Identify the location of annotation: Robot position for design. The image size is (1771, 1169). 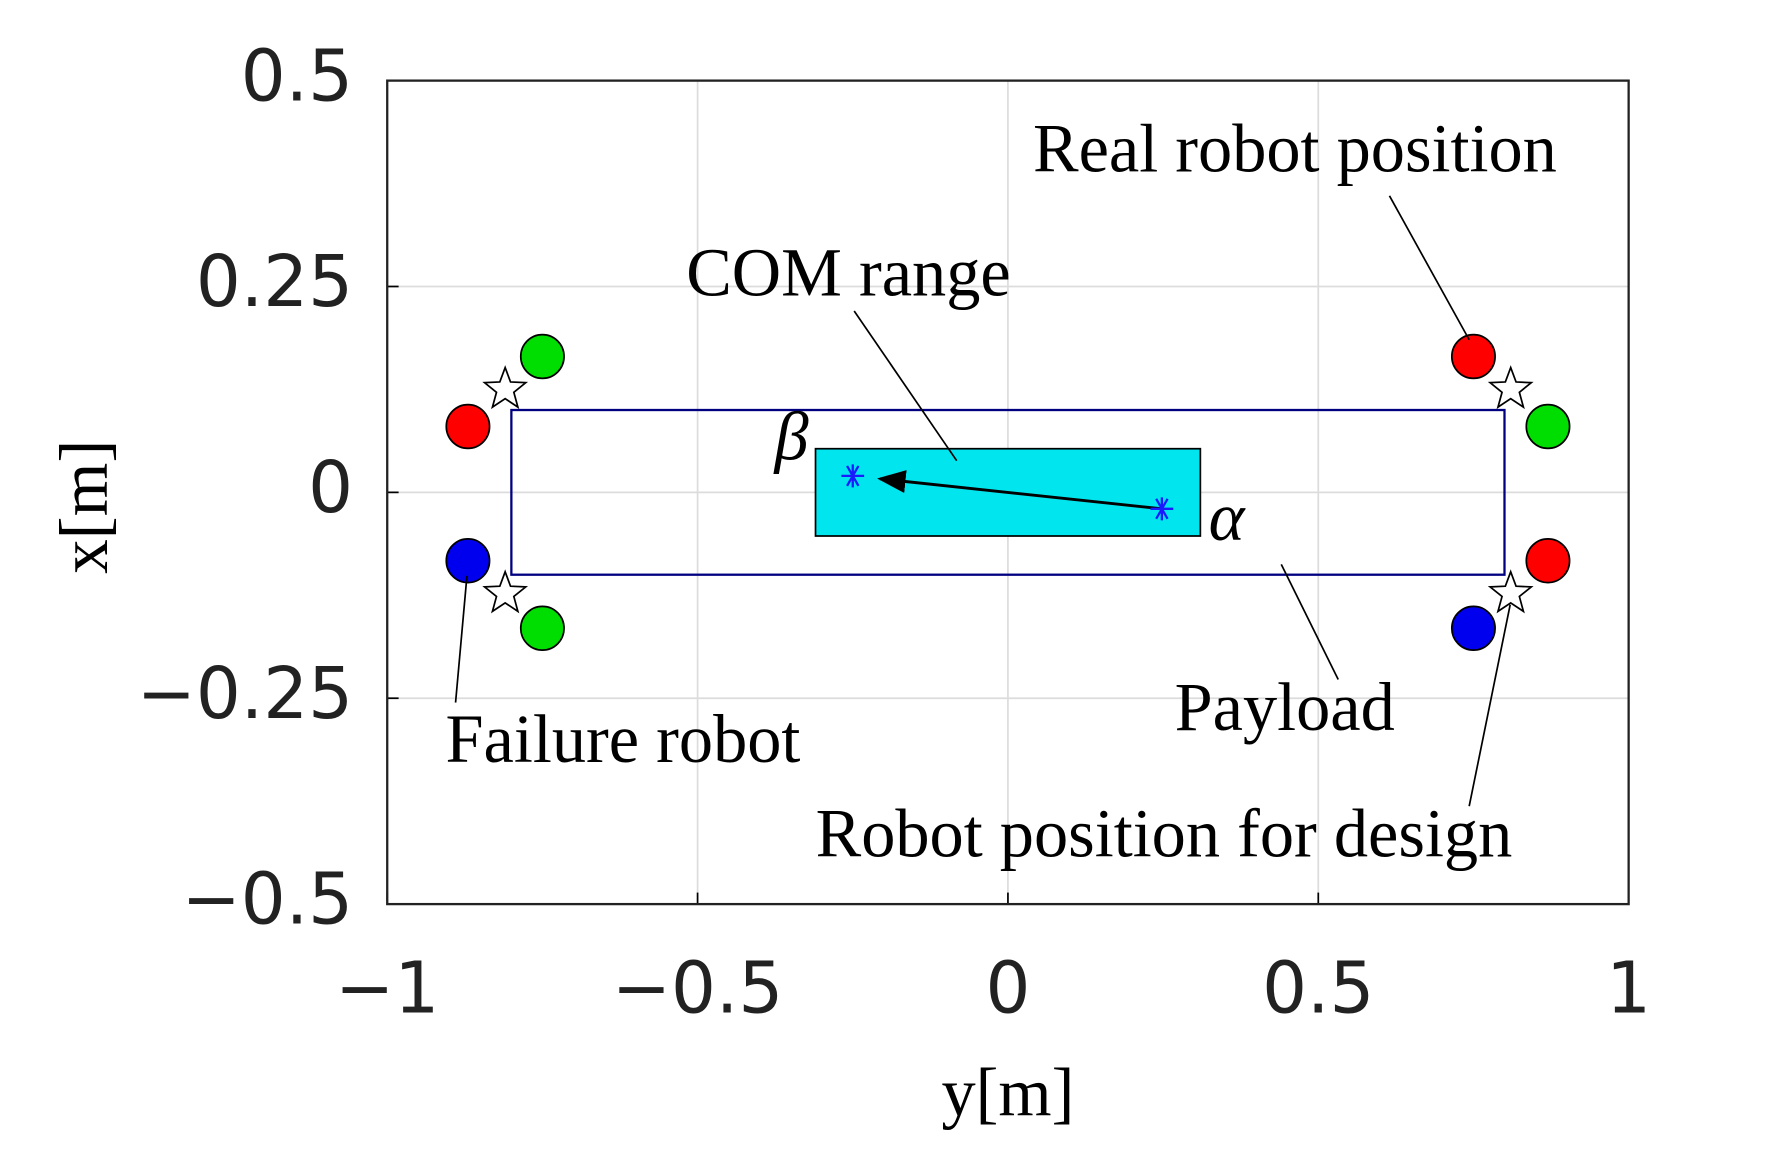
(1164, 833).